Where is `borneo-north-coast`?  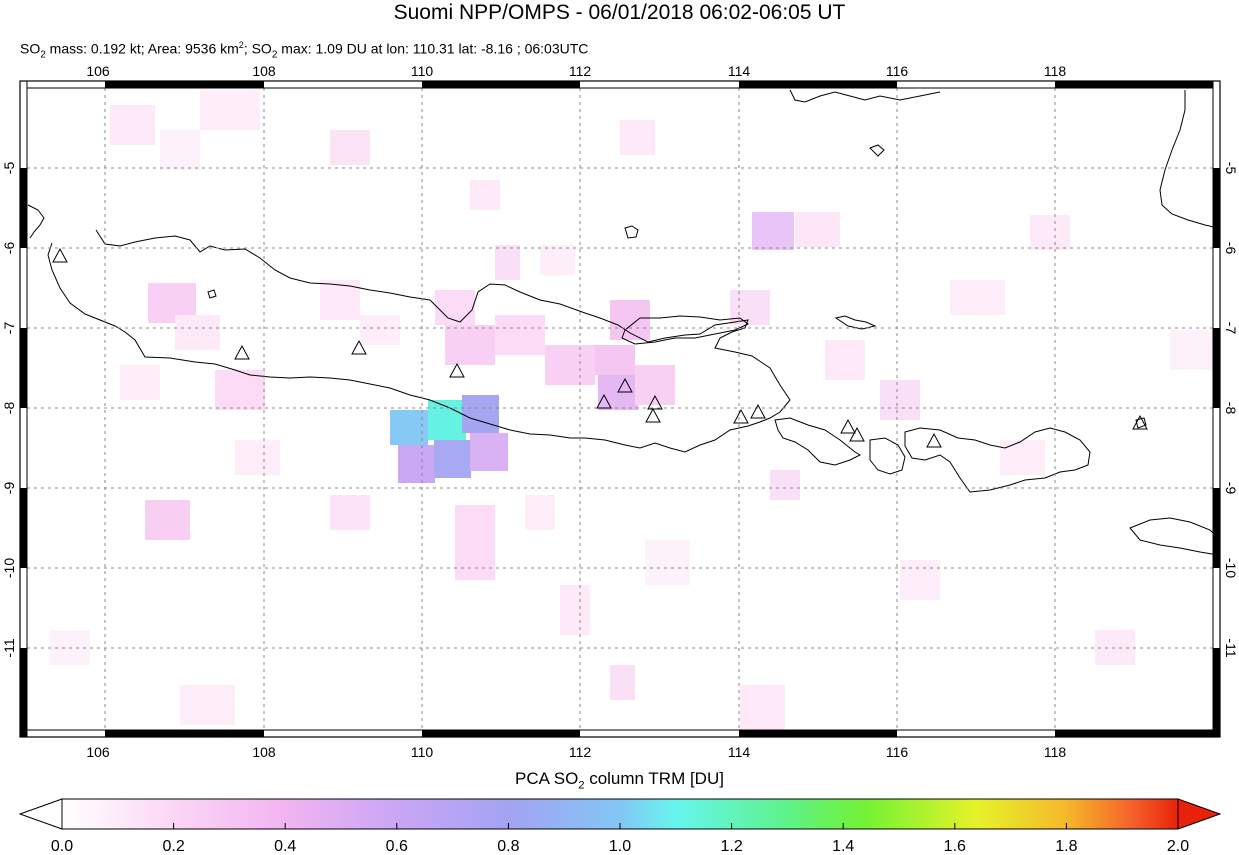
borneo-north-coast is located at coordinates (865, 96).